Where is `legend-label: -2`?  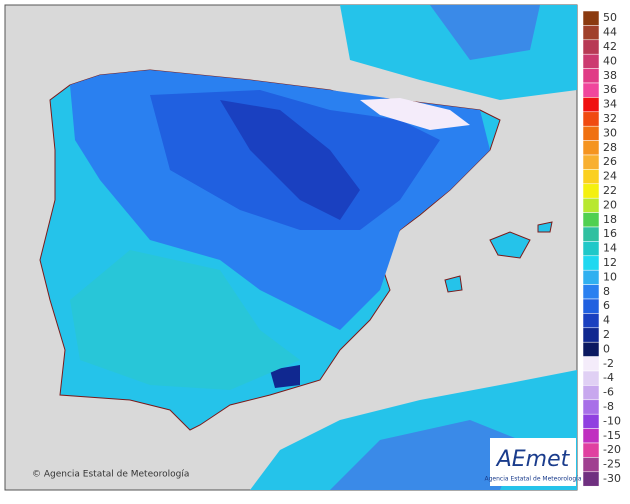
legend-label: -2 is located at coordinates (608, 363).